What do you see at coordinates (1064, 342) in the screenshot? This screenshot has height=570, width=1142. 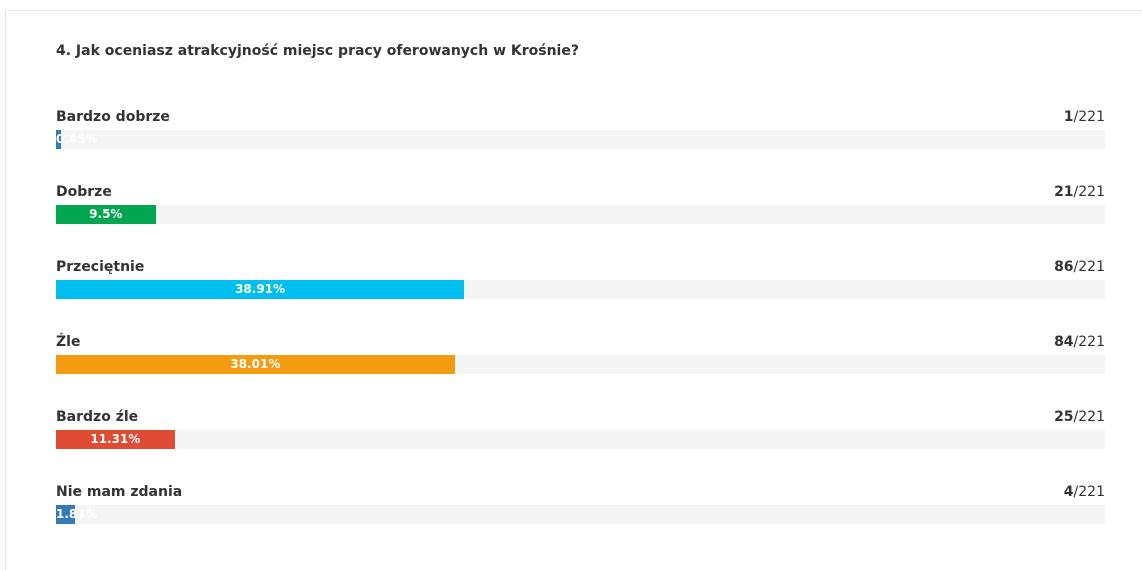 I see `vote-count: 84` at bounding box center [1064, 342].